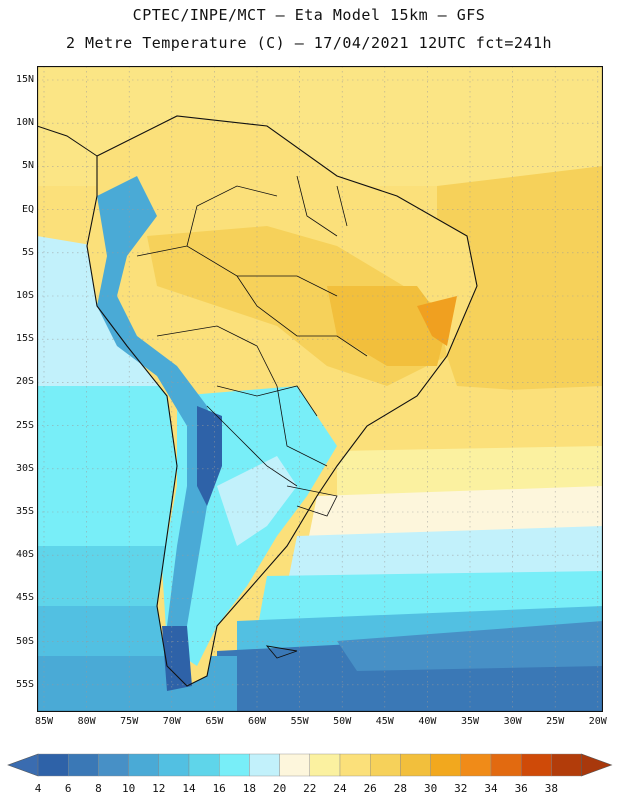 The height and width of the screenshot is (800, 618). What do you see at coordinates (27, 209) in the screenshot?
I see `lat-label: EQ` at bounding box center [27, 209].